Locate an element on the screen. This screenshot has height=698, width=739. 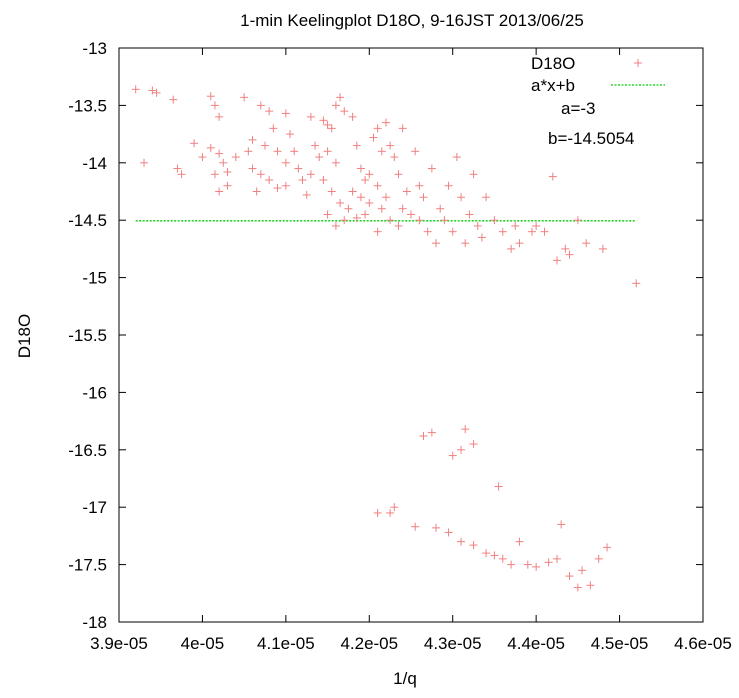
y-tick-label: -15.5 is located at coordinates (87, 335).